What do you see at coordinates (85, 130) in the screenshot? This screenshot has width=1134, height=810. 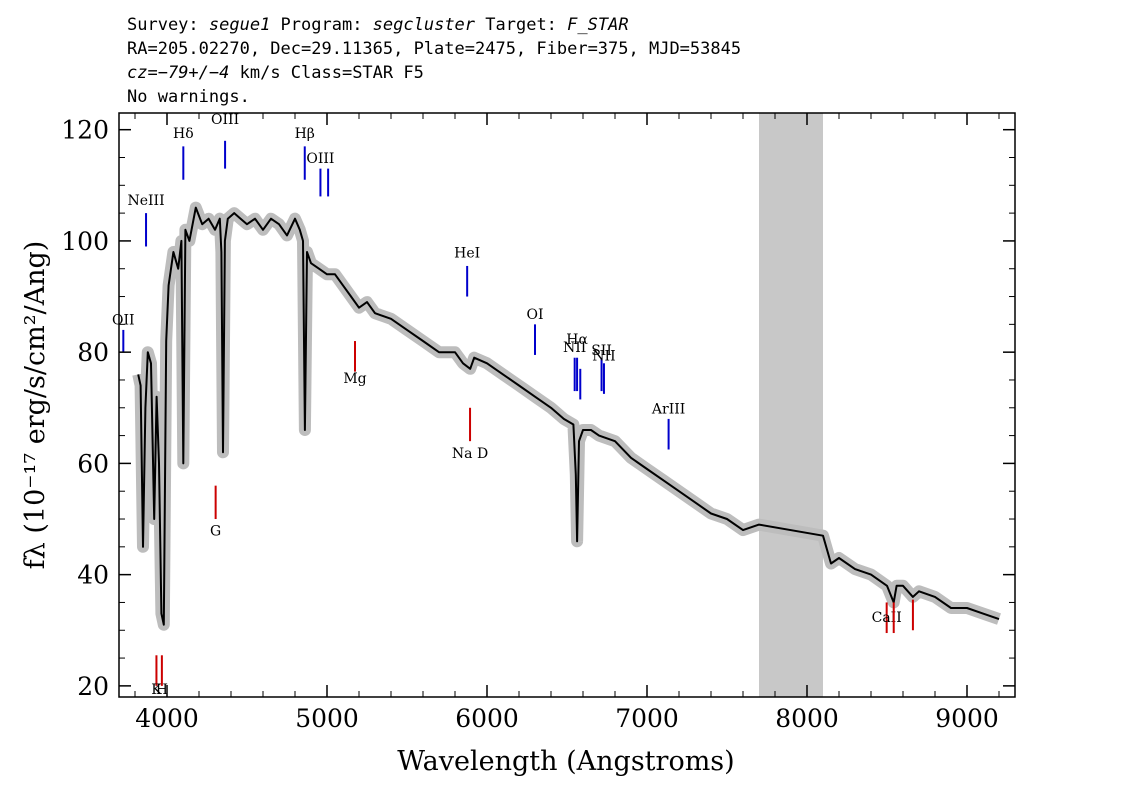 I see `y-tick-label: 120` at bounding box center [85, 130].